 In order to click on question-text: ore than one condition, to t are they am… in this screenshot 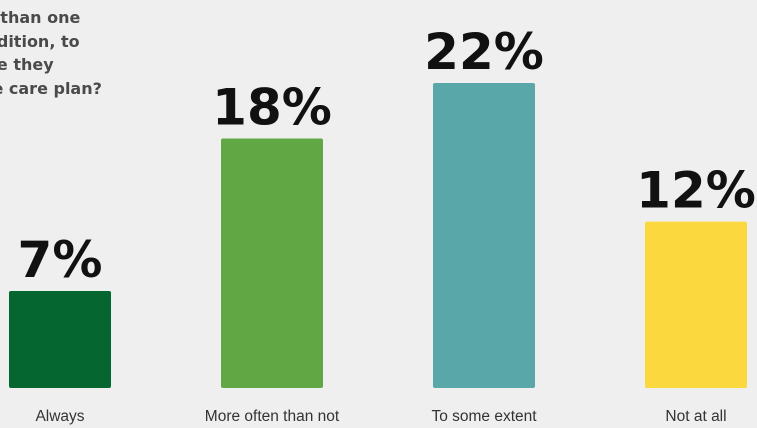, I will do `click(51, 53)`.